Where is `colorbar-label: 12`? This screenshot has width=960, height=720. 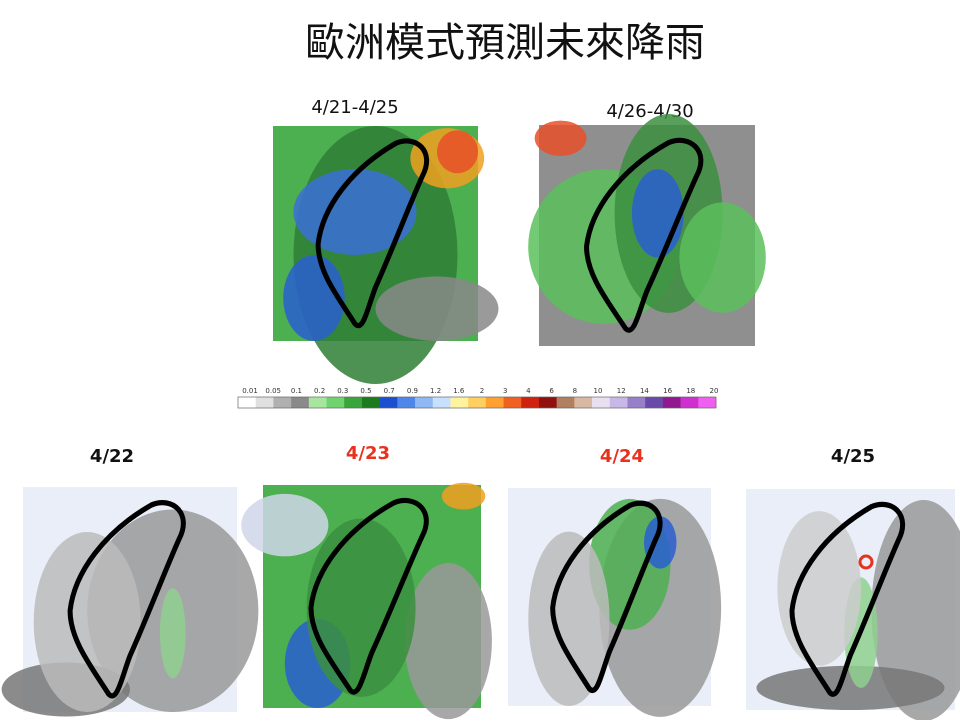
colorbar-label: 12 is located at coordinates (621, 391).